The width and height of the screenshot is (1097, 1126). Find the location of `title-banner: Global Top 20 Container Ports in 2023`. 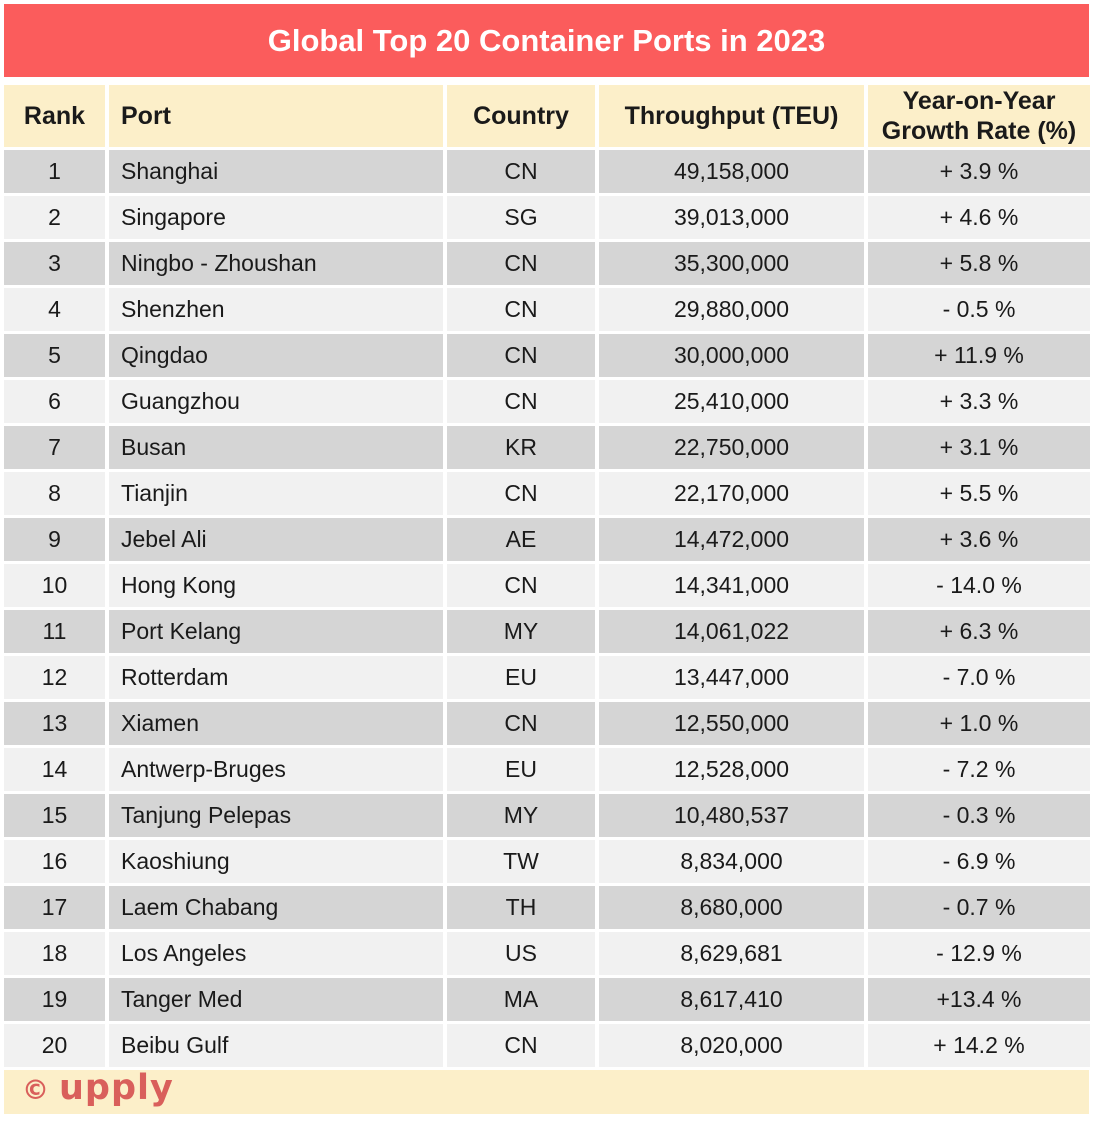

title-banner: Global Top 20 Container Ports in 2023 is located at coordinates (546, 40).